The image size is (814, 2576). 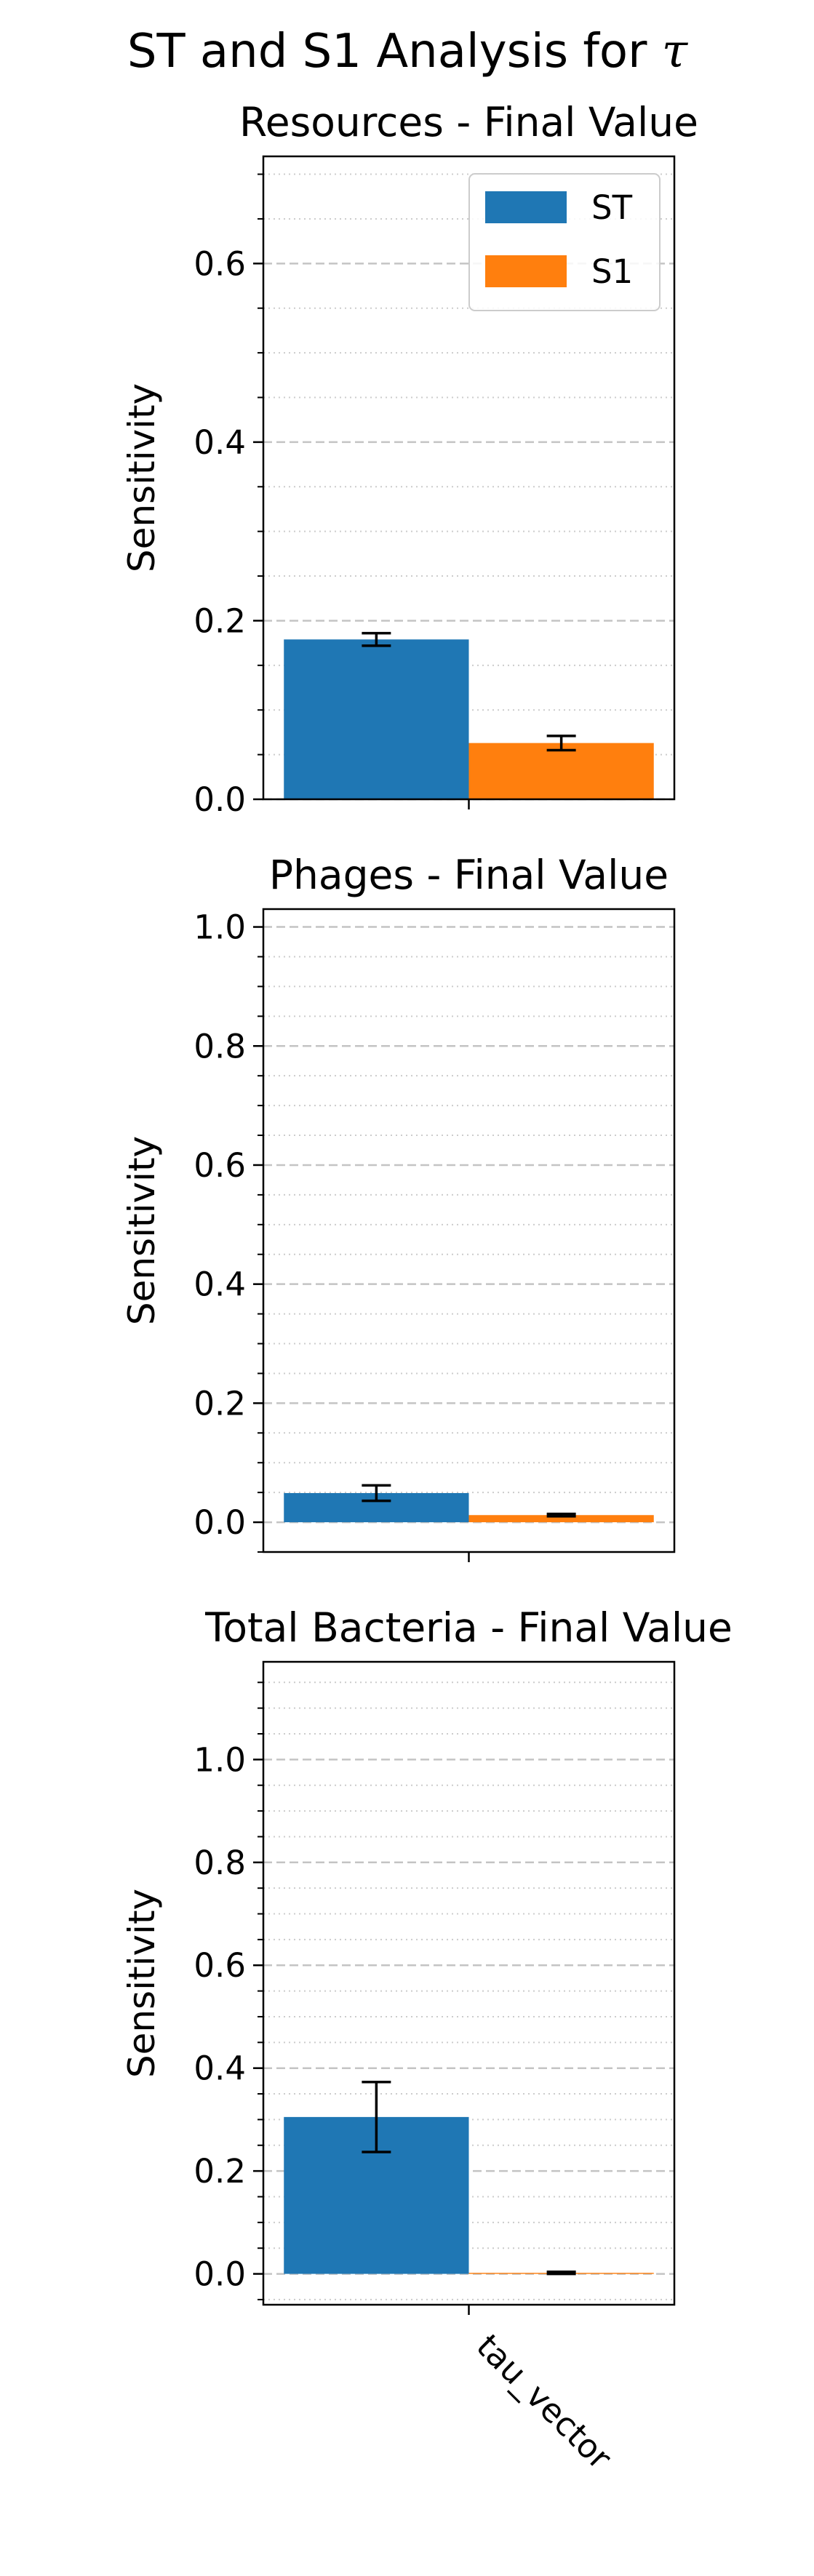 What do you see at coordinates (468, 122) in the screenshot?
I see `panel-title: Resources - Final Value` at bounding box center [468, 122].